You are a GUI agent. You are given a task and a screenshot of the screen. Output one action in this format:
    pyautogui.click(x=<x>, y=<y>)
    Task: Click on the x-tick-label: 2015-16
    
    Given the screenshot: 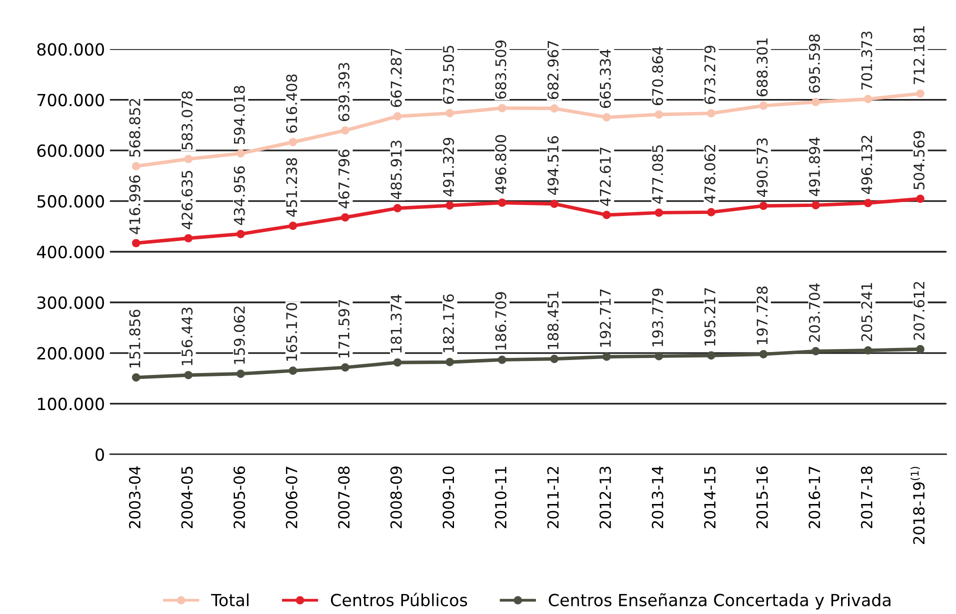 What is the action you would take?
    pyautogui.click(x=762, y=497)
    